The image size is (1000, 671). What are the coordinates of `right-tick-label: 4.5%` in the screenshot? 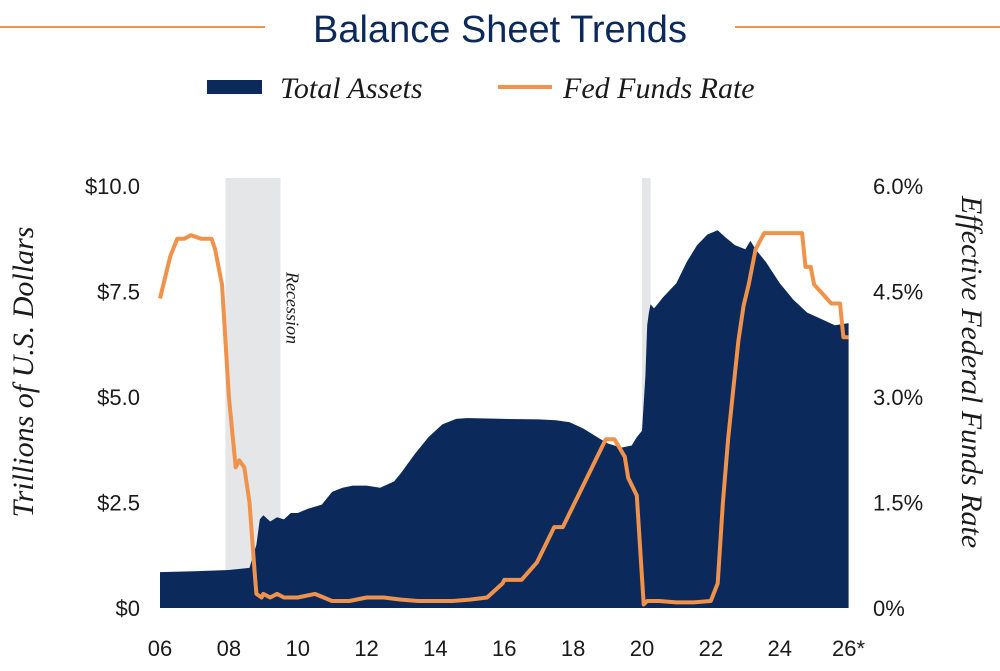 It's located at (898, 292).